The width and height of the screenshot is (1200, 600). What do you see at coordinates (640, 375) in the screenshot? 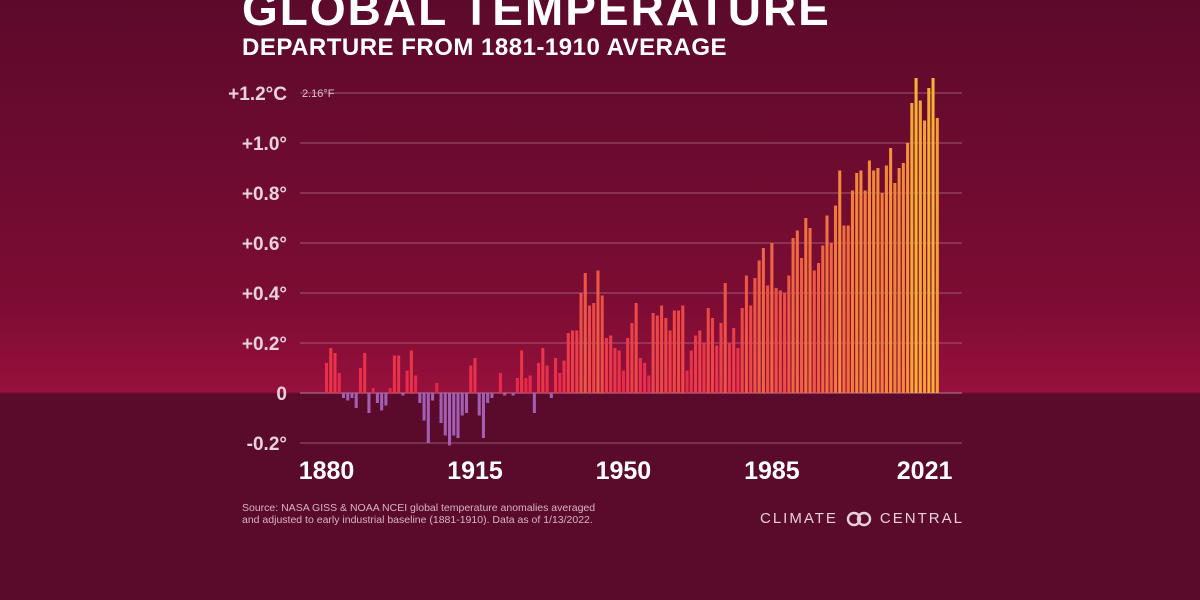
I see `bar-1954` at bounding box center [640, 375].